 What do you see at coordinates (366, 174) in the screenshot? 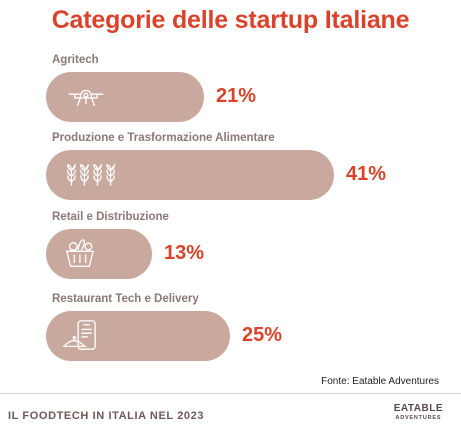
I see `value-label: 41%` at bounding box center [366, 174].